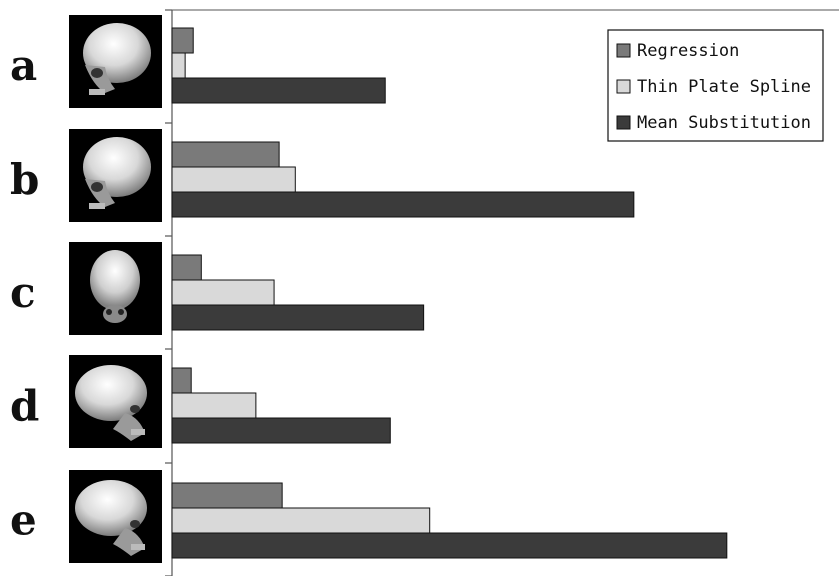 The image size is (839, 576). Describe the element at coordinates (724, 123) in the screenshot. I see `legend-label-mean-substitution: Mean Substitution` at that location.